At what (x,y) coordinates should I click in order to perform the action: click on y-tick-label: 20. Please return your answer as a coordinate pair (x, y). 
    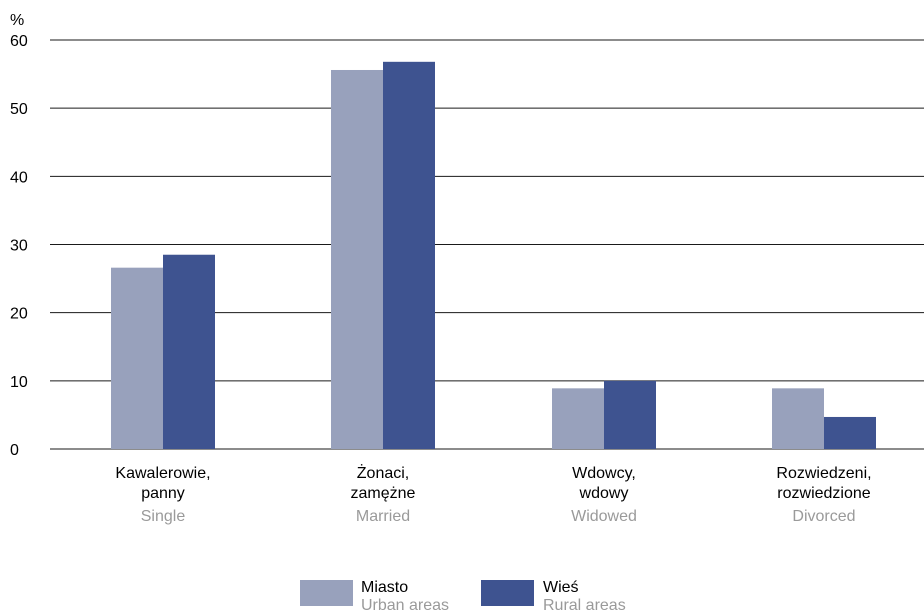
    Looking at the image, I should click on (19, 314).